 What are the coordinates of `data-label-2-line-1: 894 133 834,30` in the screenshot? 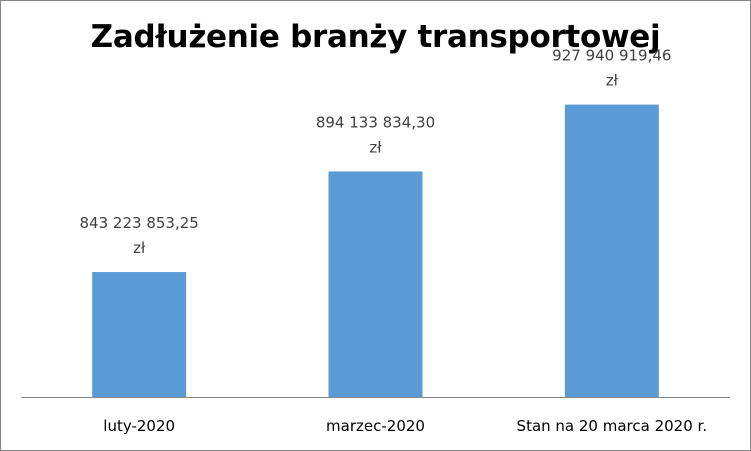 It's located at (375, 122).